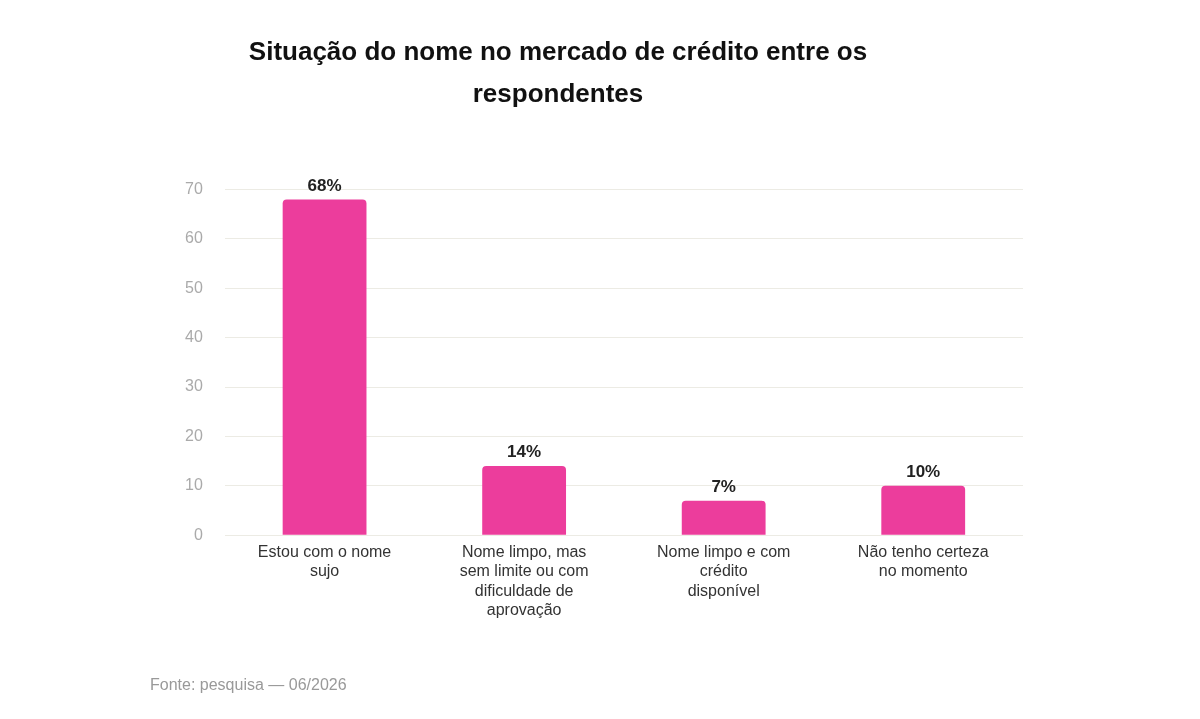 The width and height of the screenshot is (1200, 719). I want to click on source-note: Fonte: pesquisa — 06/2026, so click(248, 685).